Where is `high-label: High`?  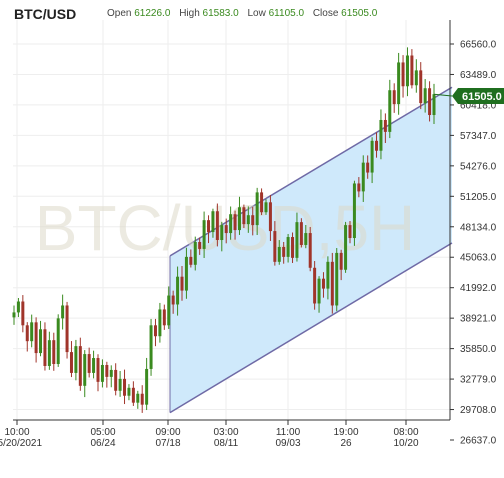
high-label: High is located at coordinates (189, 13).